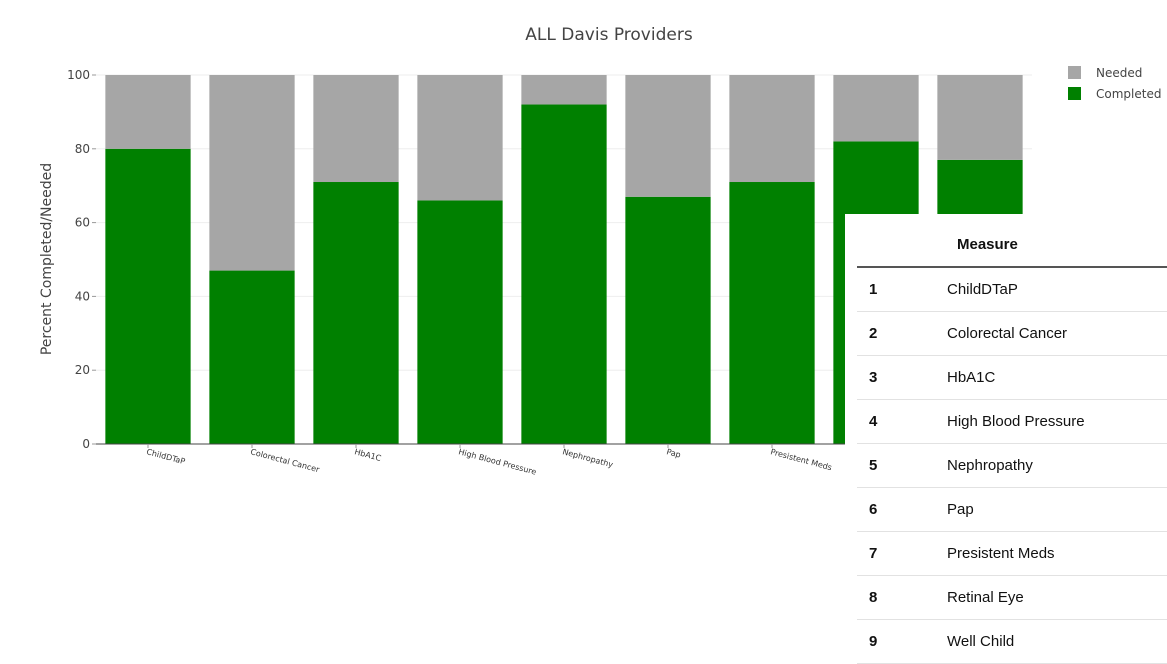  I want to click on row-number: 6, so click(902, 509).